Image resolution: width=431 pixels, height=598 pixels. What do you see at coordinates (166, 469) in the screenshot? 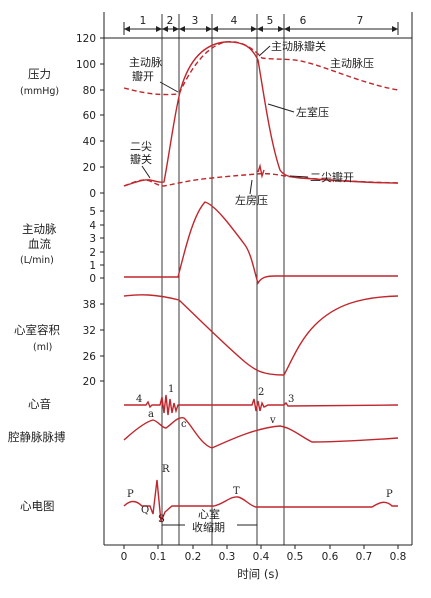
I see `ecg-mark-r: R` at bounding box center [166, 469].